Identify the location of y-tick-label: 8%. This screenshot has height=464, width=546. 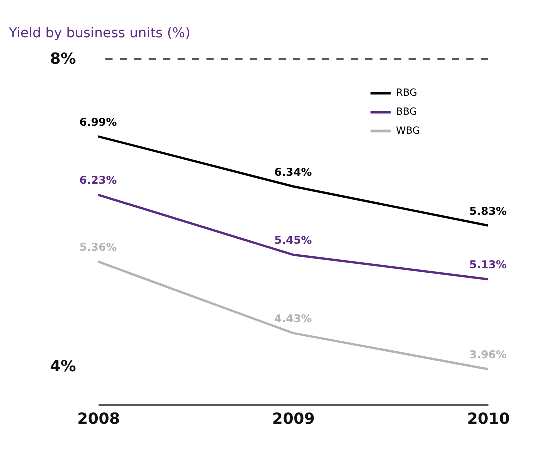
(63, 59).